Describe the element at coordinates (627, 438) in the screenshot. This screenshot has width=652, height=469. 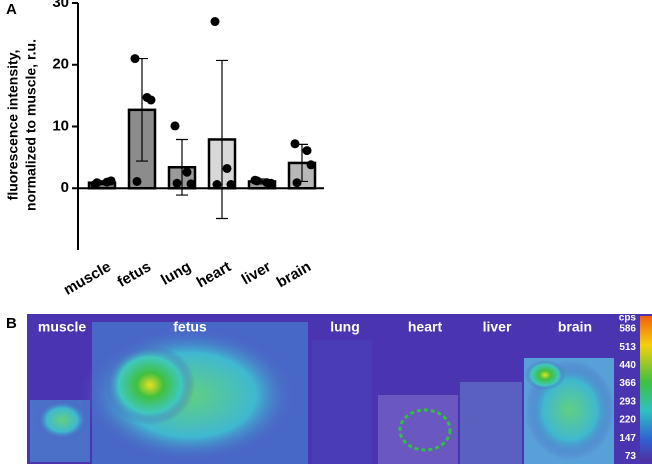
I see `colorbar-tick-label: 147` at that location.